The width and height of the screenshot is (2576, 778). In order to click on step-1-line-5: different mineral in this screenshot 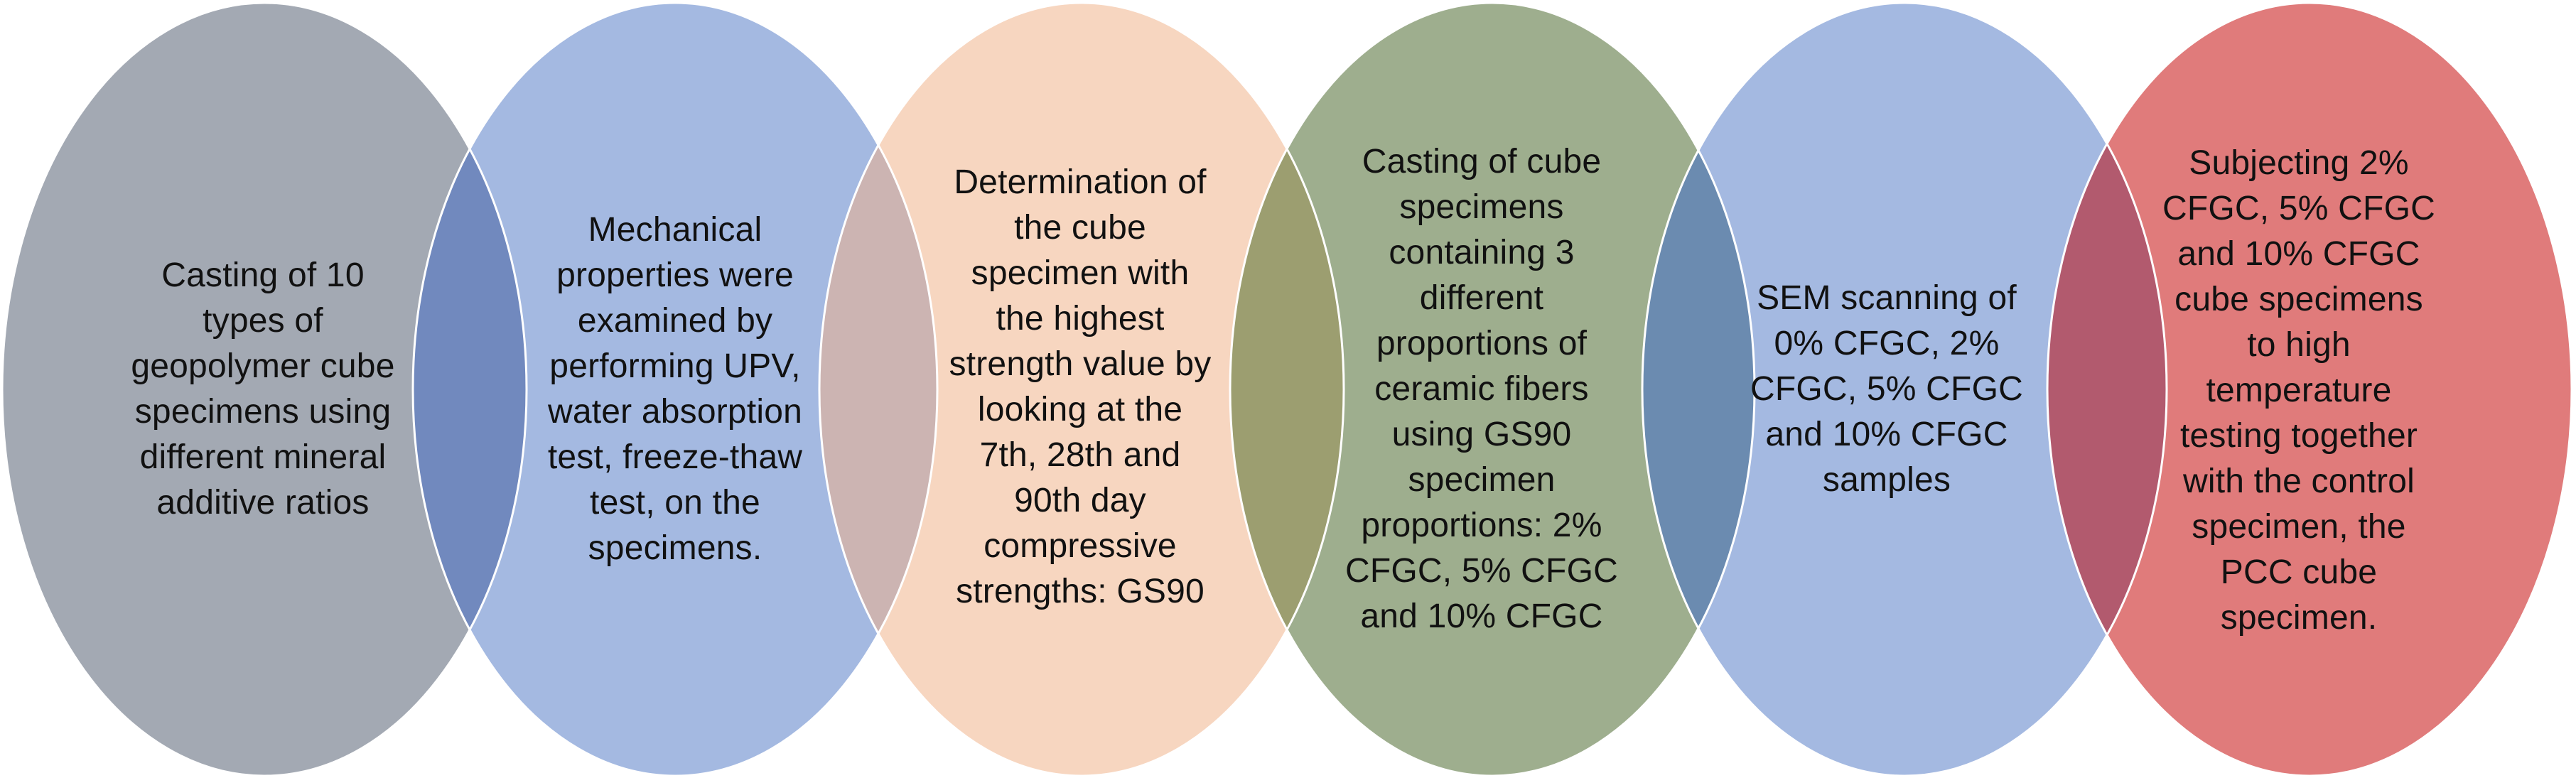, I will do `click(263, 457)`.